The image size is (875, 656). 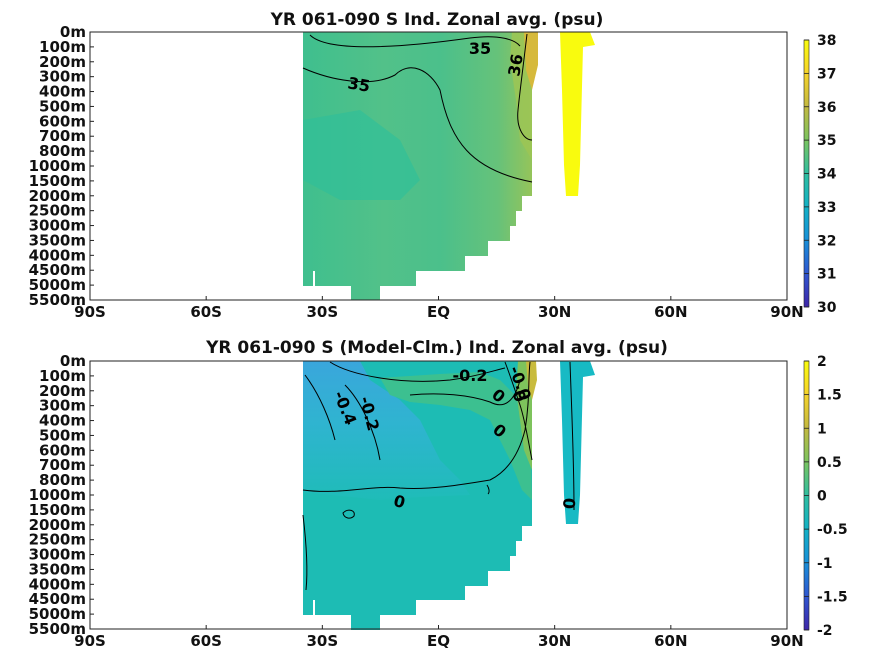 I want to click on colorbar-tick-label: -2, so click(x=825, y=631).